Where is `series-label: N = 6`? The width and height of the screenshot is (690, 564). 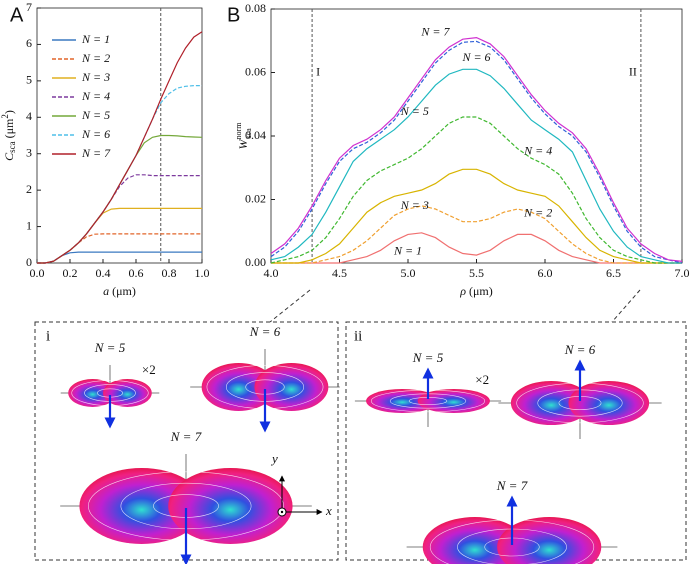 series-label: N = 6 is located at coordinates (475, 57).